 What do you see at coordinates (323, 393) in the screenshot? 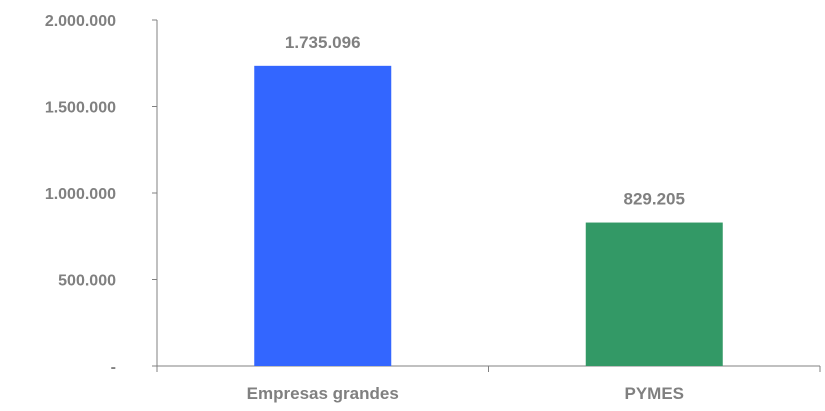
I see `x-category-label: Empresas grandes` at bounding box center [323, 393].